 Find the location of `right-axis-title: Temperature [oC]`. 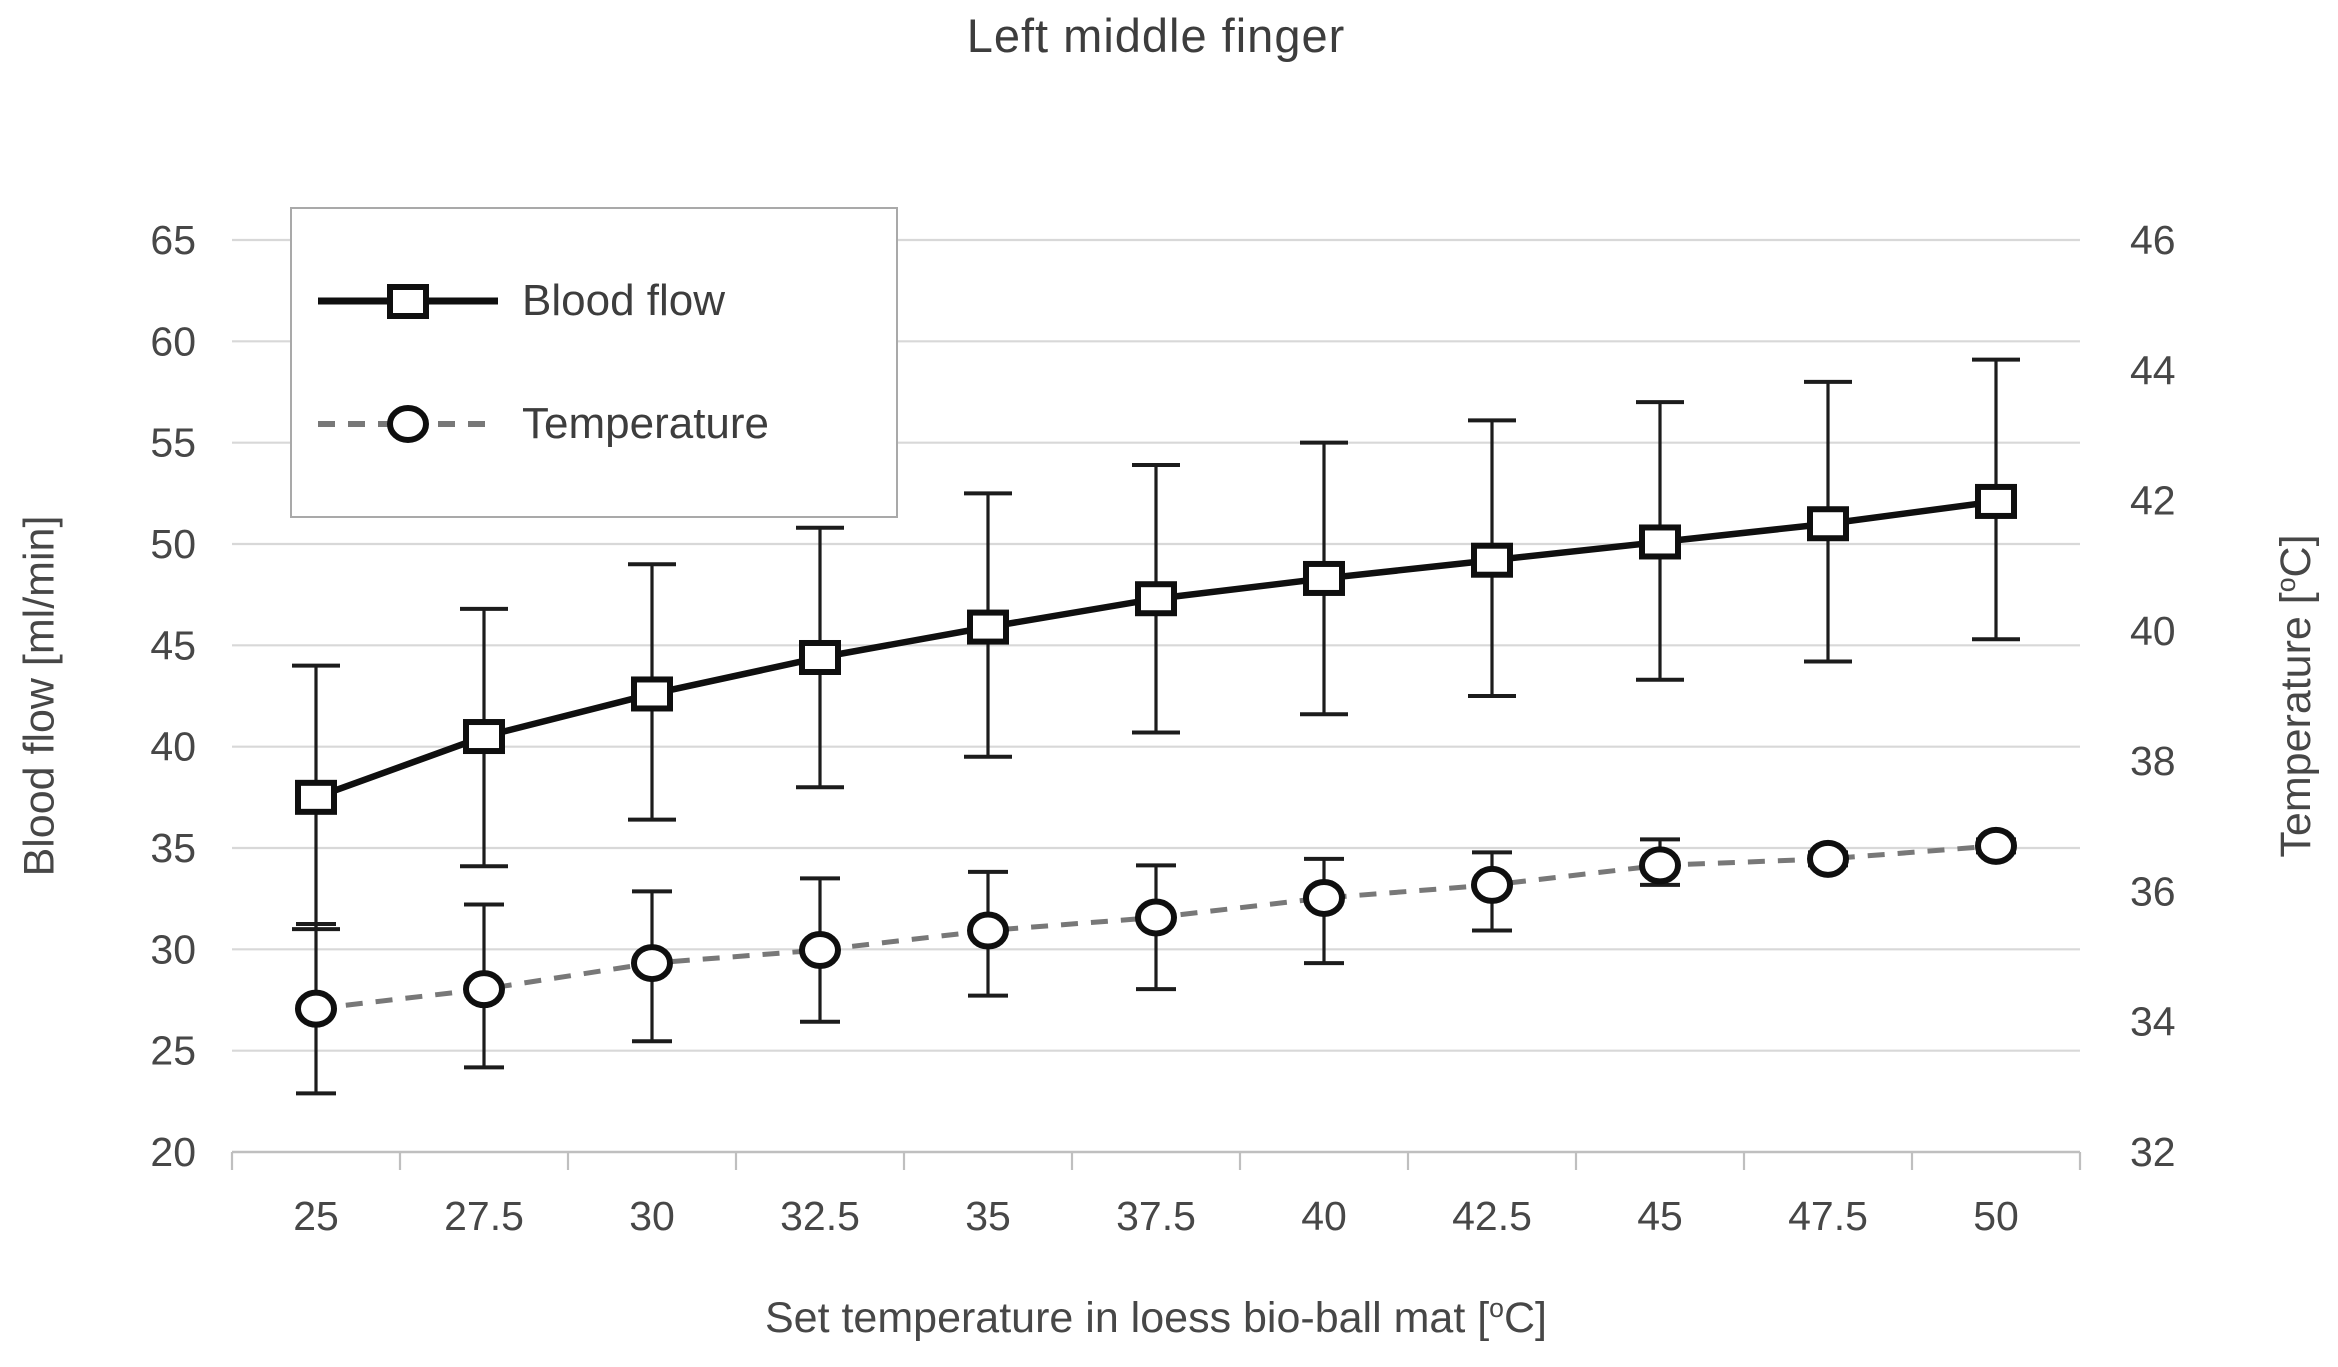

right-axis-title: Temperature [oC] is located at coordinates (2295, 696).